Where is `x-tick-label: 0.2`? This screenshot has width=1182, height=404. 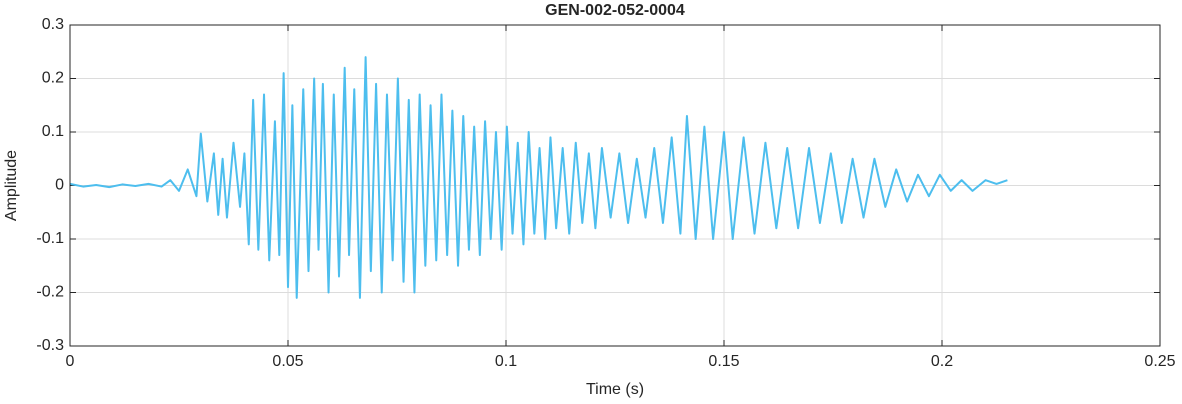
x-tick-label: 0.2 is located at coordinates (942, 361).